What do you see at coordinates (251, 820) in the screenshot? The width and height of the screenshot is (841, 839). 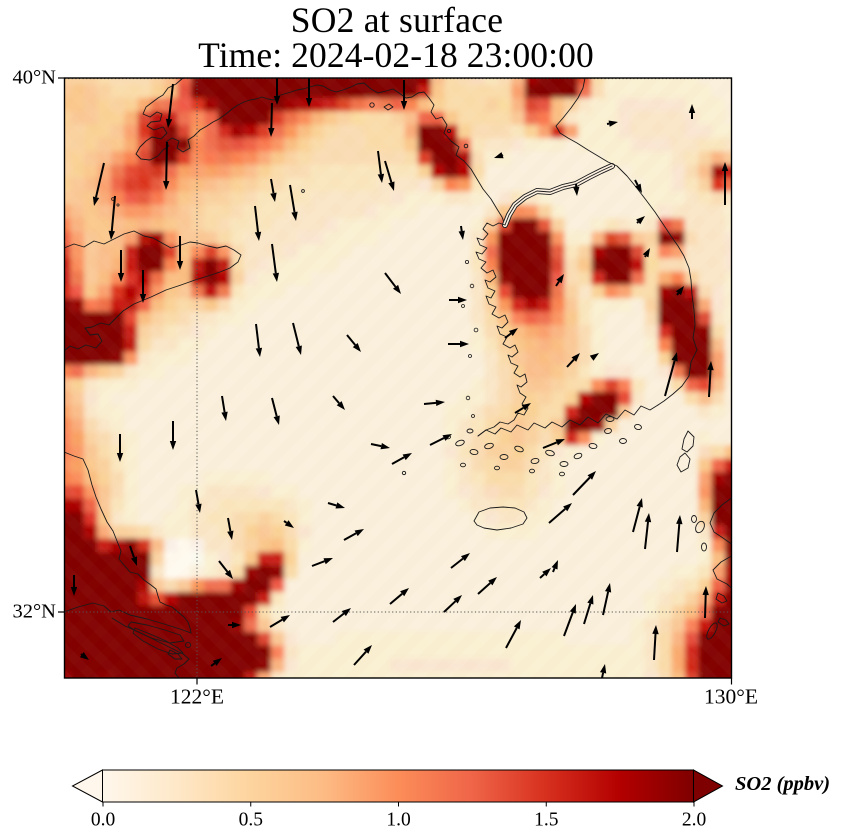 I see `svg-text: 0.5` at bounding box center [251, 820].